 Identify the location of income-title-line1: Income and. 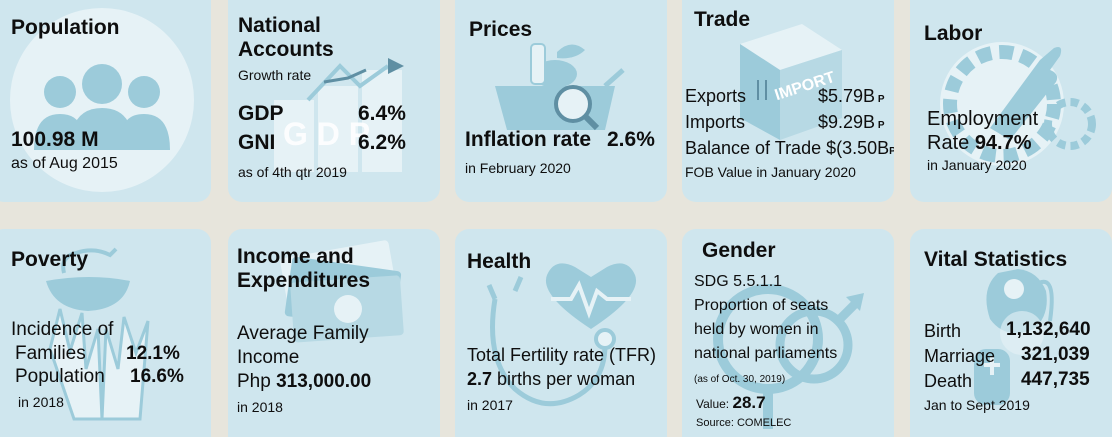
(295, 256).